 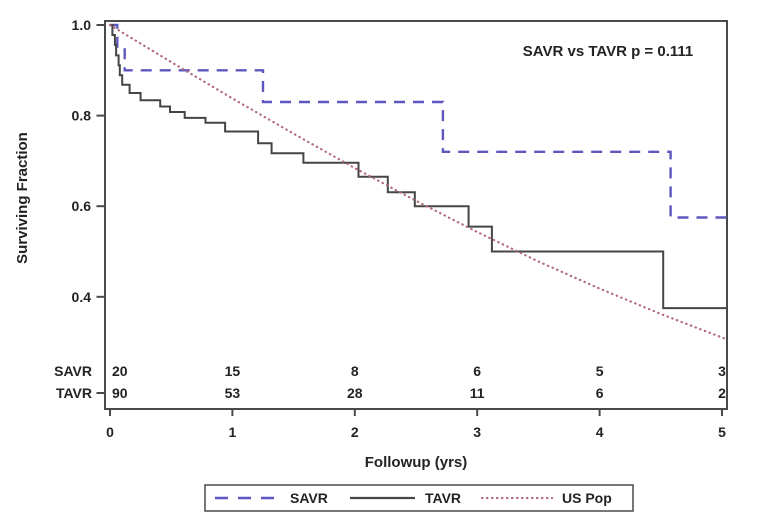 What do you see at coordinates (416, 462) in the screenshot?
I see `x-axis-title: Followup (yrs)` at bounding box center [416, 462].